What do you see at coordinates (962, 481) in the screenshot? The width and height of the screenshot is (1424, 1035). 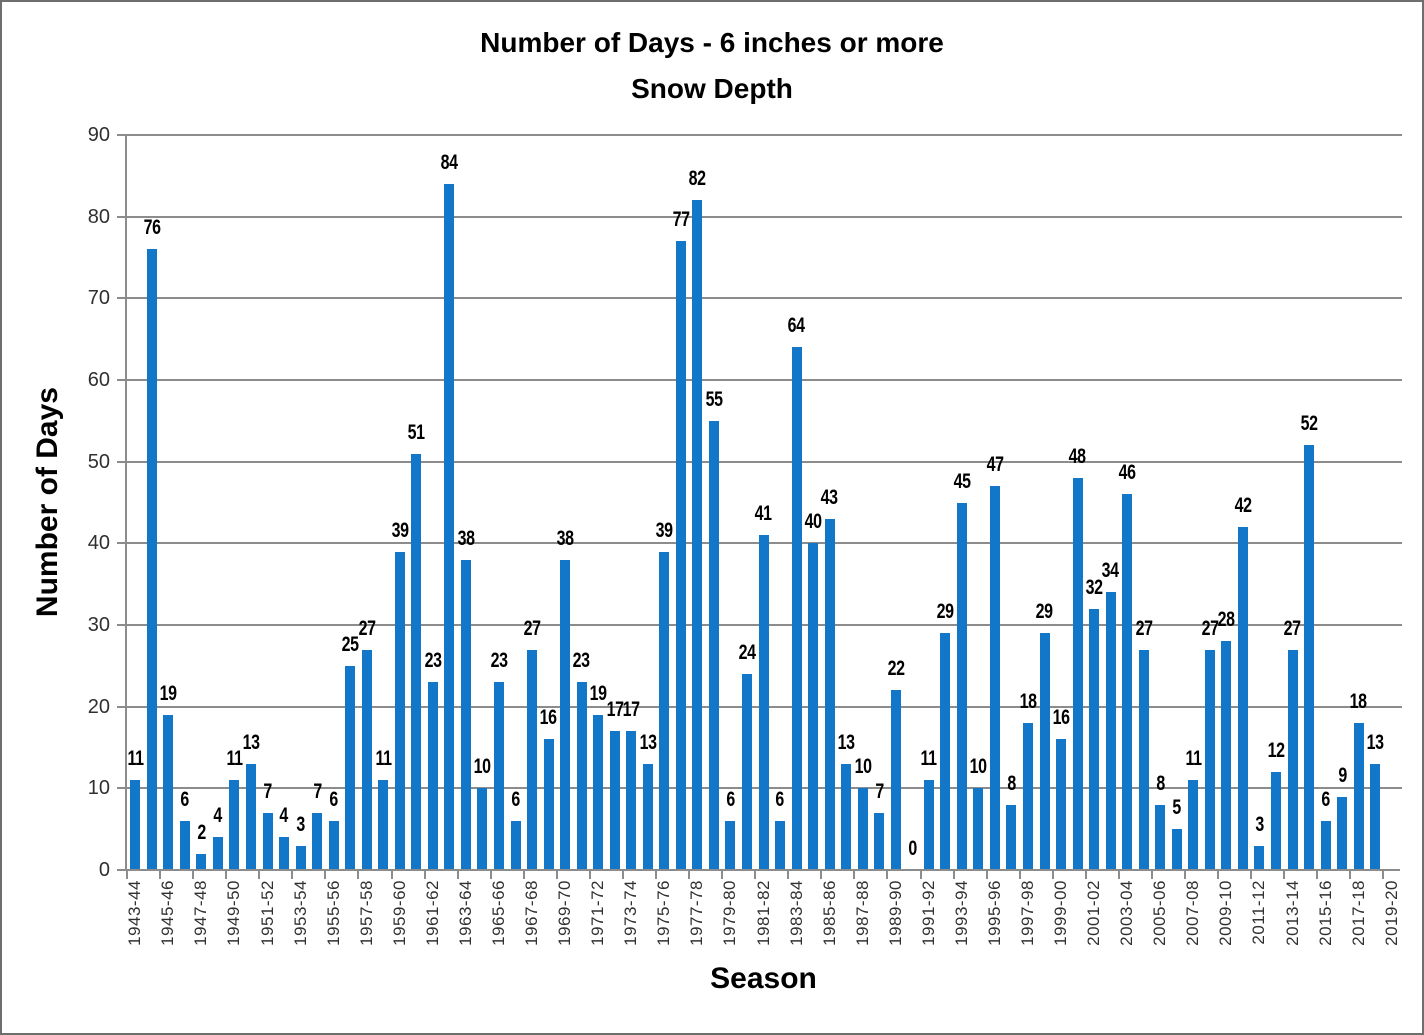 I see `bar-value-label: 45` at bounding box center [962, 481].